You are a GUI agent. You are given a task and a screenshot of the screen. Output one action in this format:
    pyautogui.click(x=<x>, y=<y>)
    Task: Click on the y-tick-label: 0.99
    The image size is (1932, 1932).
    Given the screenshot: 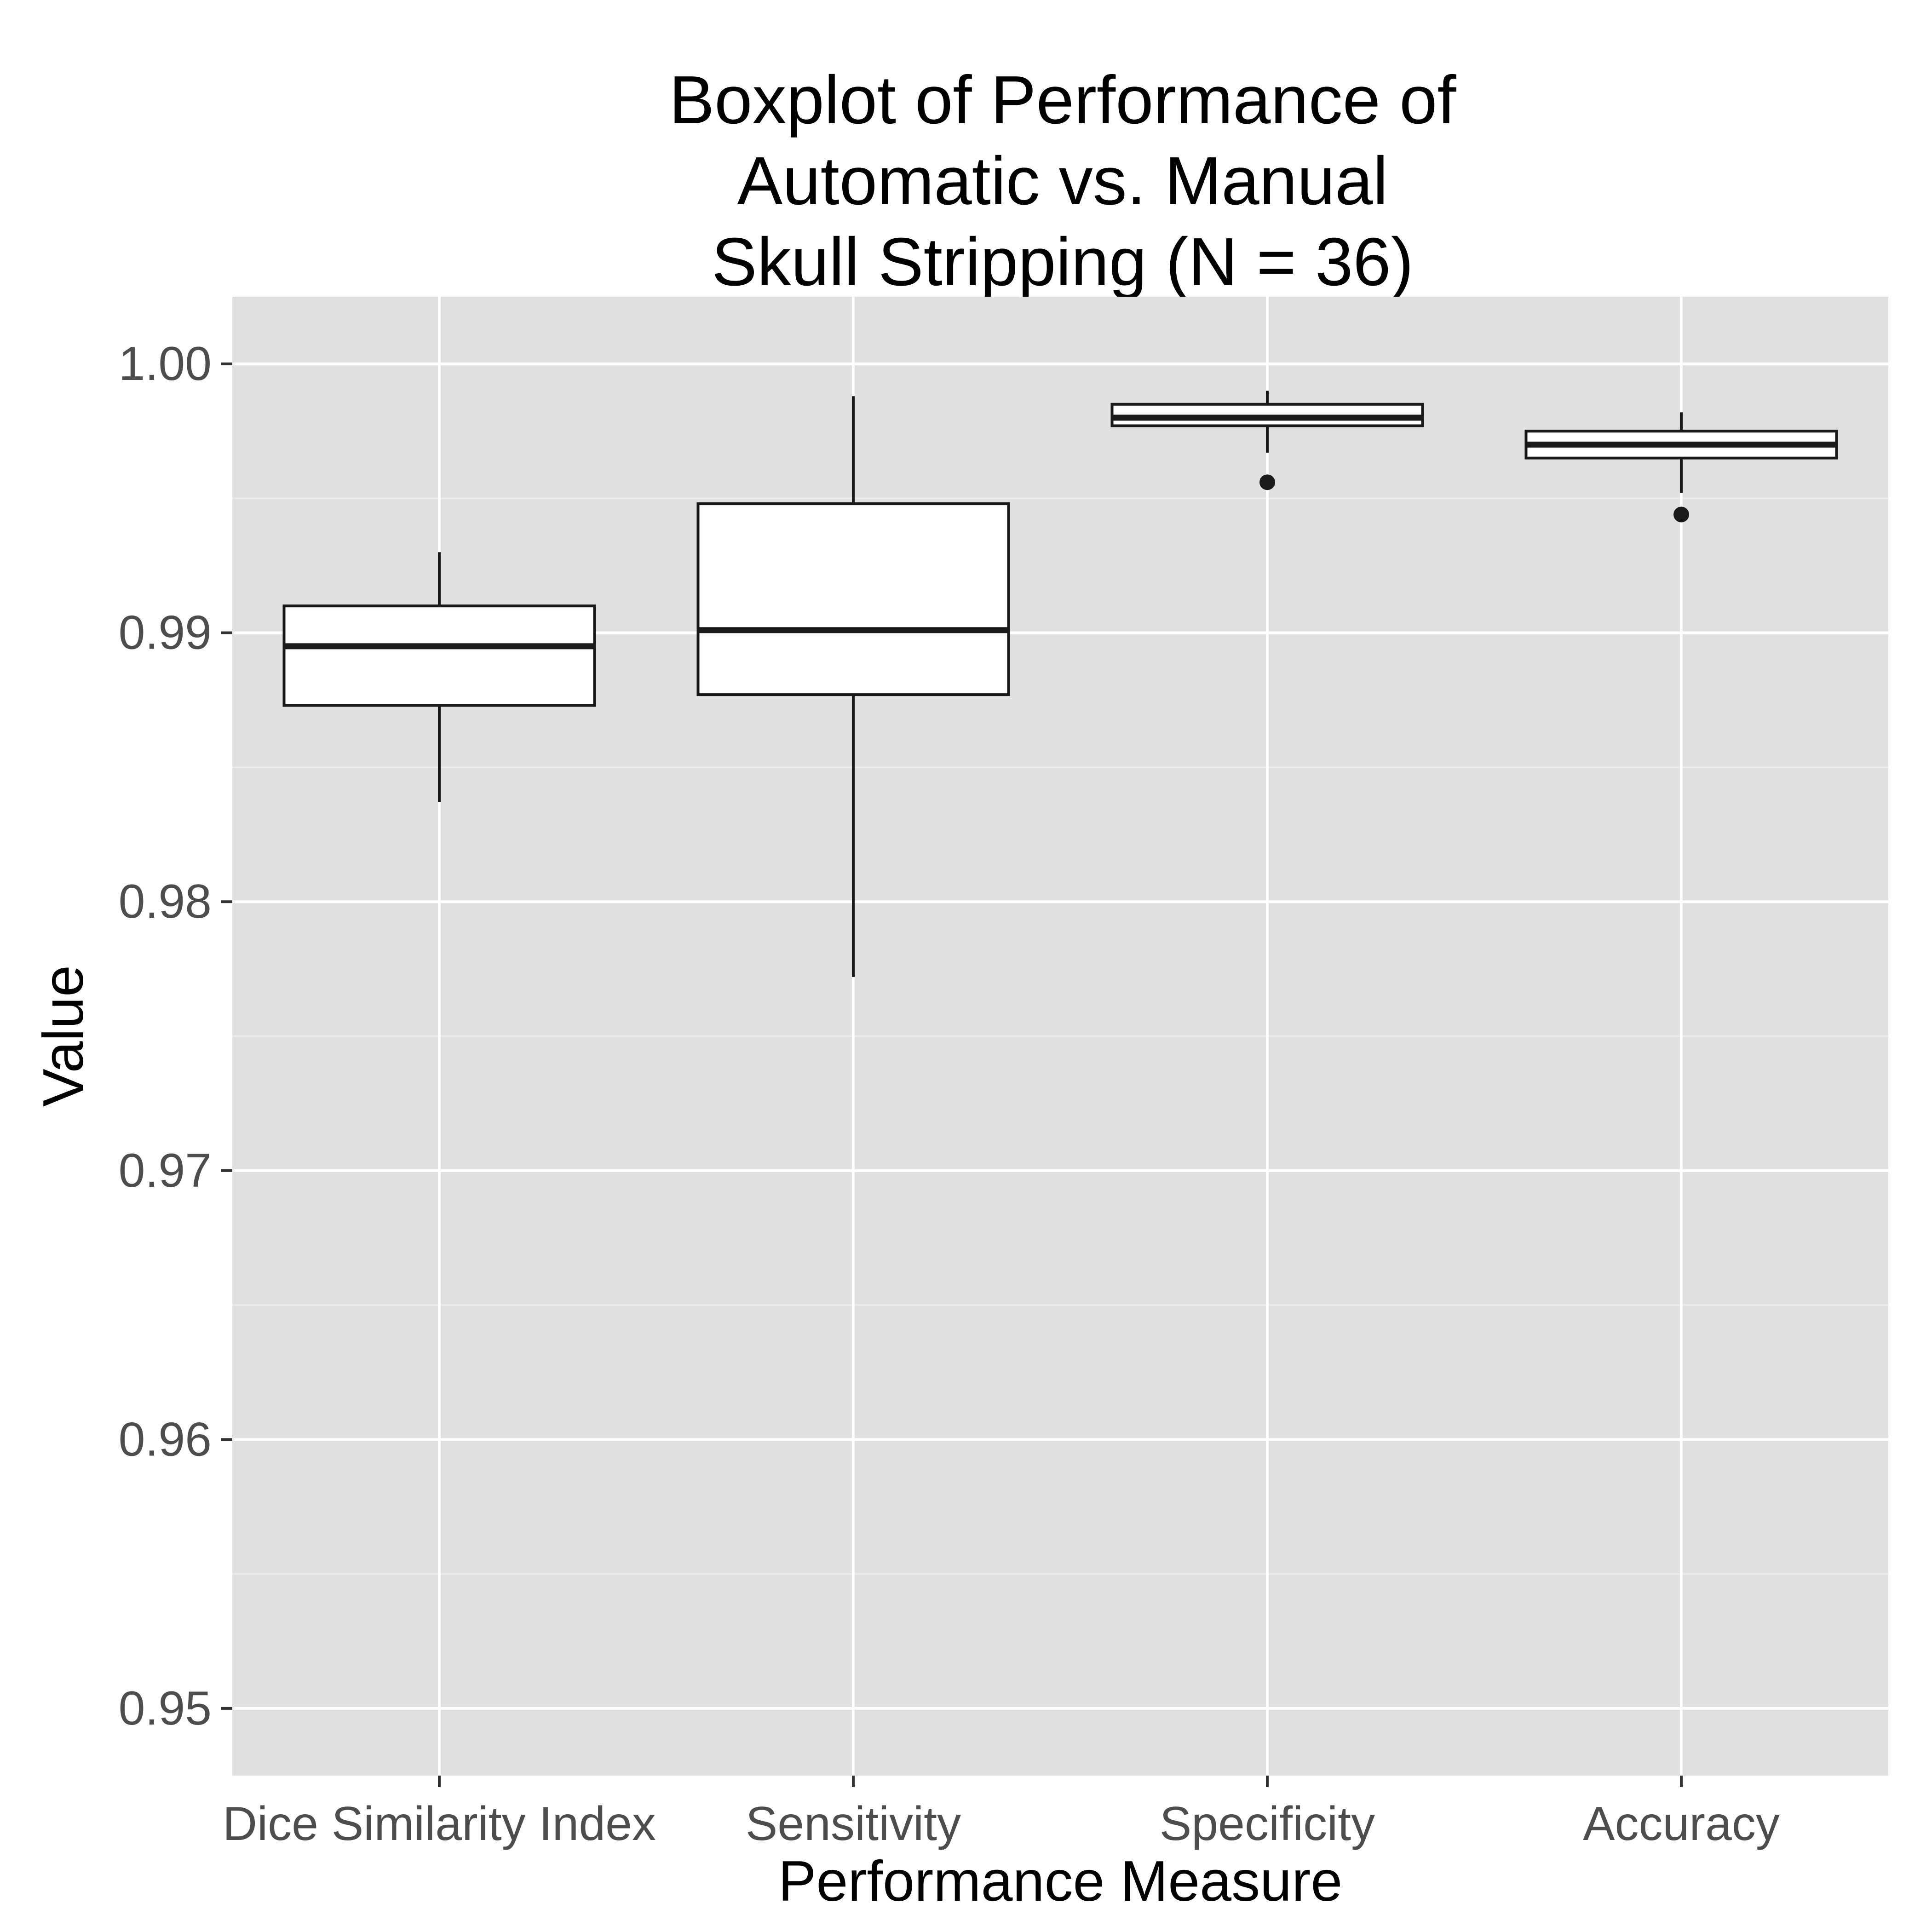 What is the action you would take?
    pyautogui.click(x=165, y=633)
    